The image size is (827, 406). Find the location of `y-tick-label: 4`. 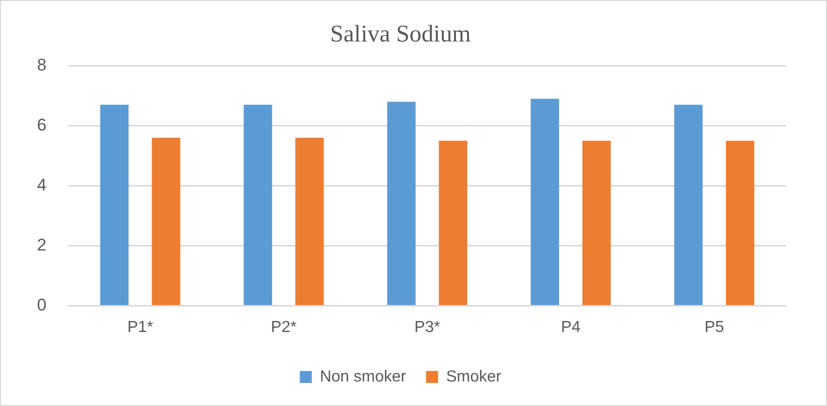

y-tick-label: 4 is located at coordinates (41, 184).